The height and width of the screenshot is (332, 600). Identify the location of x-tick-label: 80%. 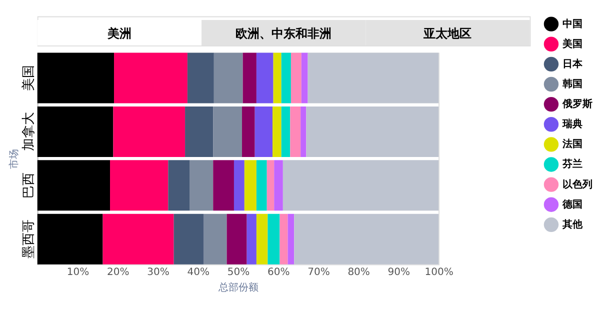
(359, 272).